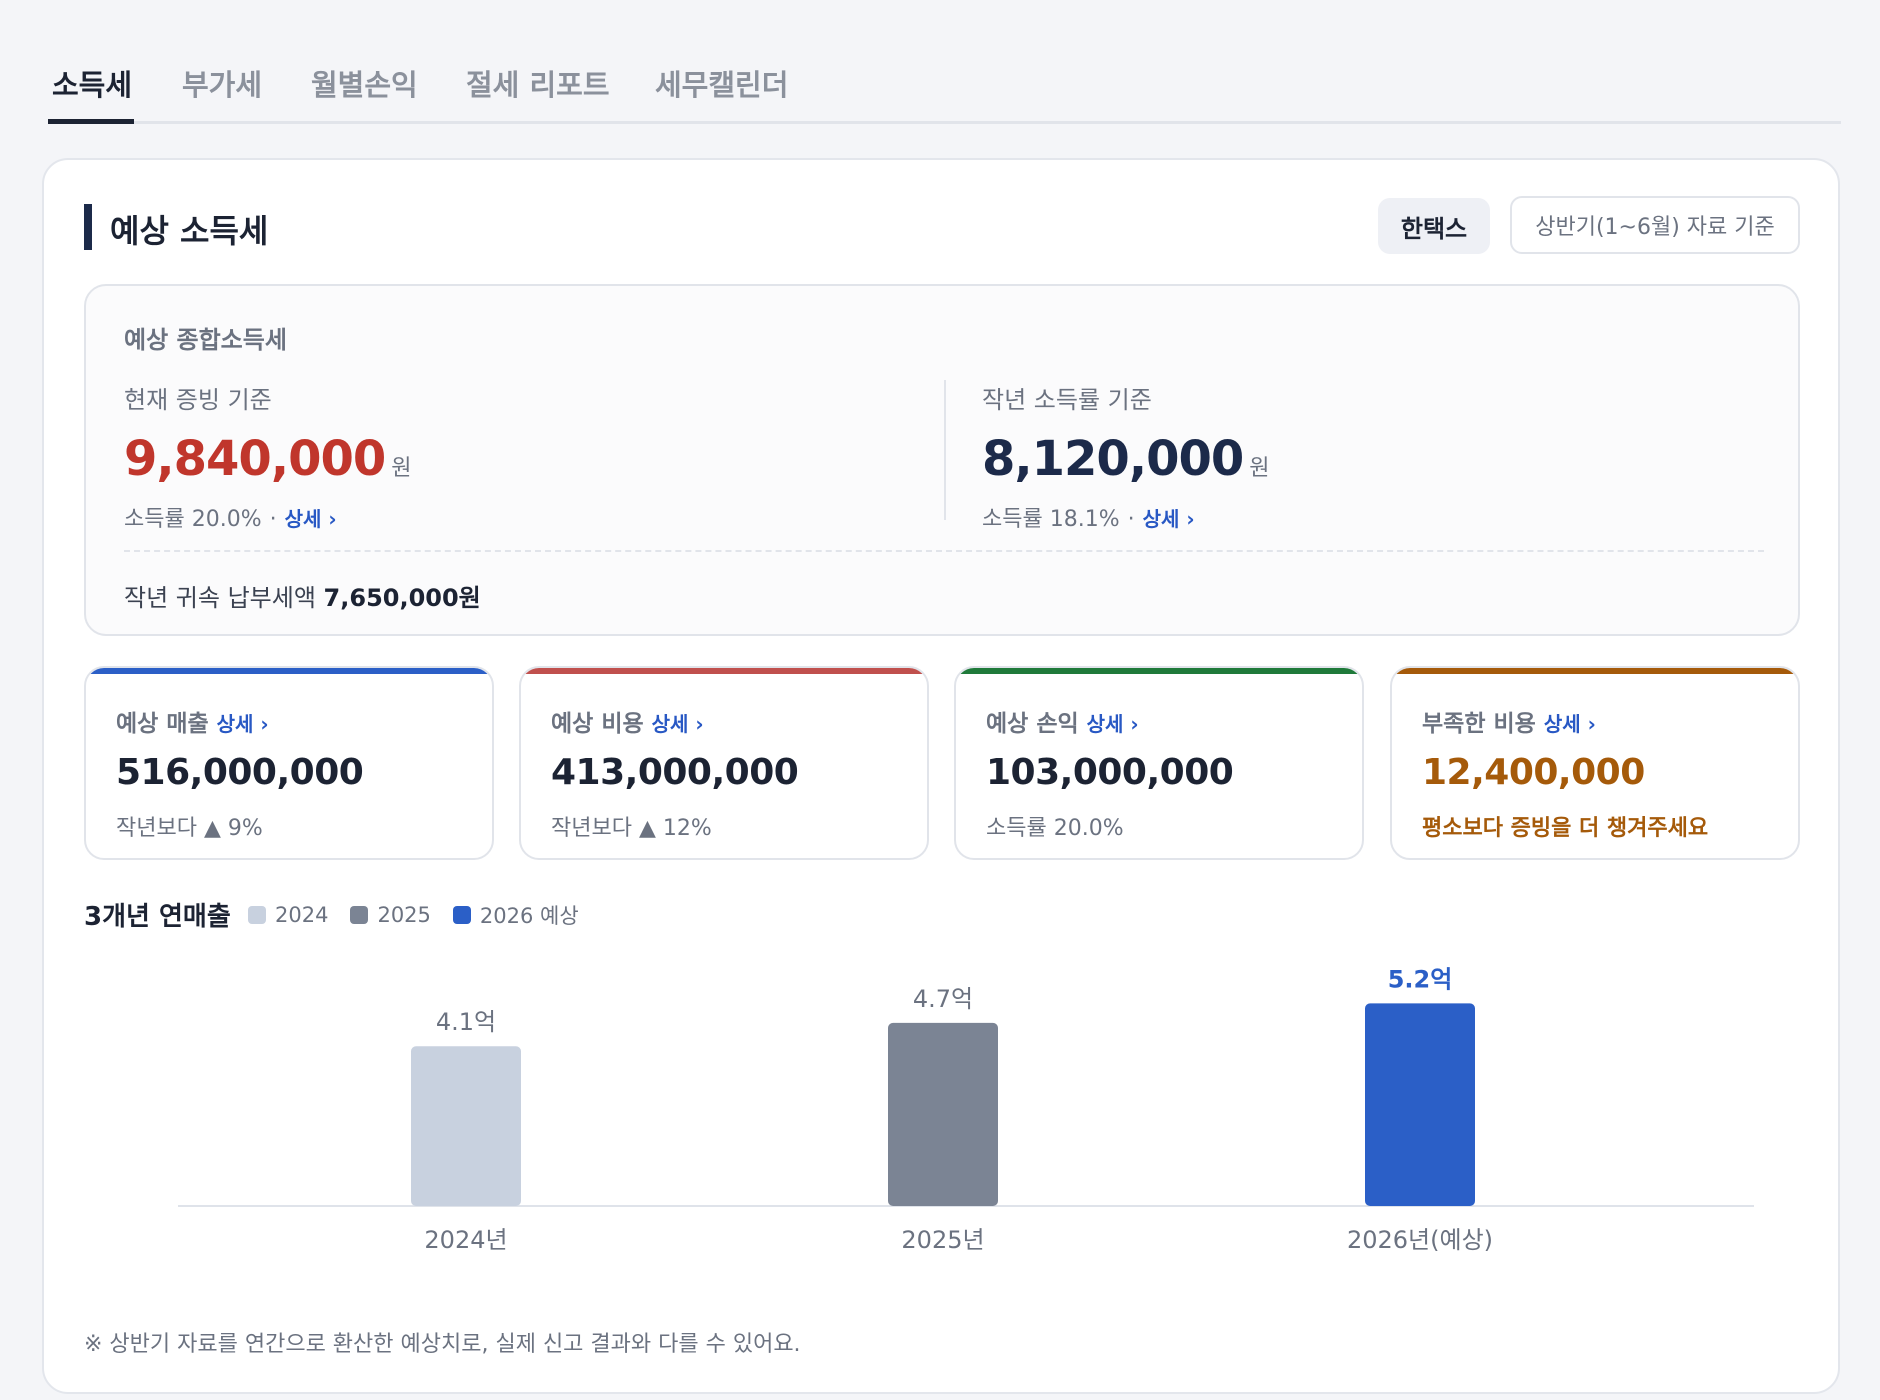  Describe the element at coordinates (942, 1240) in the screenshot. I see `x-tick-label: 2025년` at that location.